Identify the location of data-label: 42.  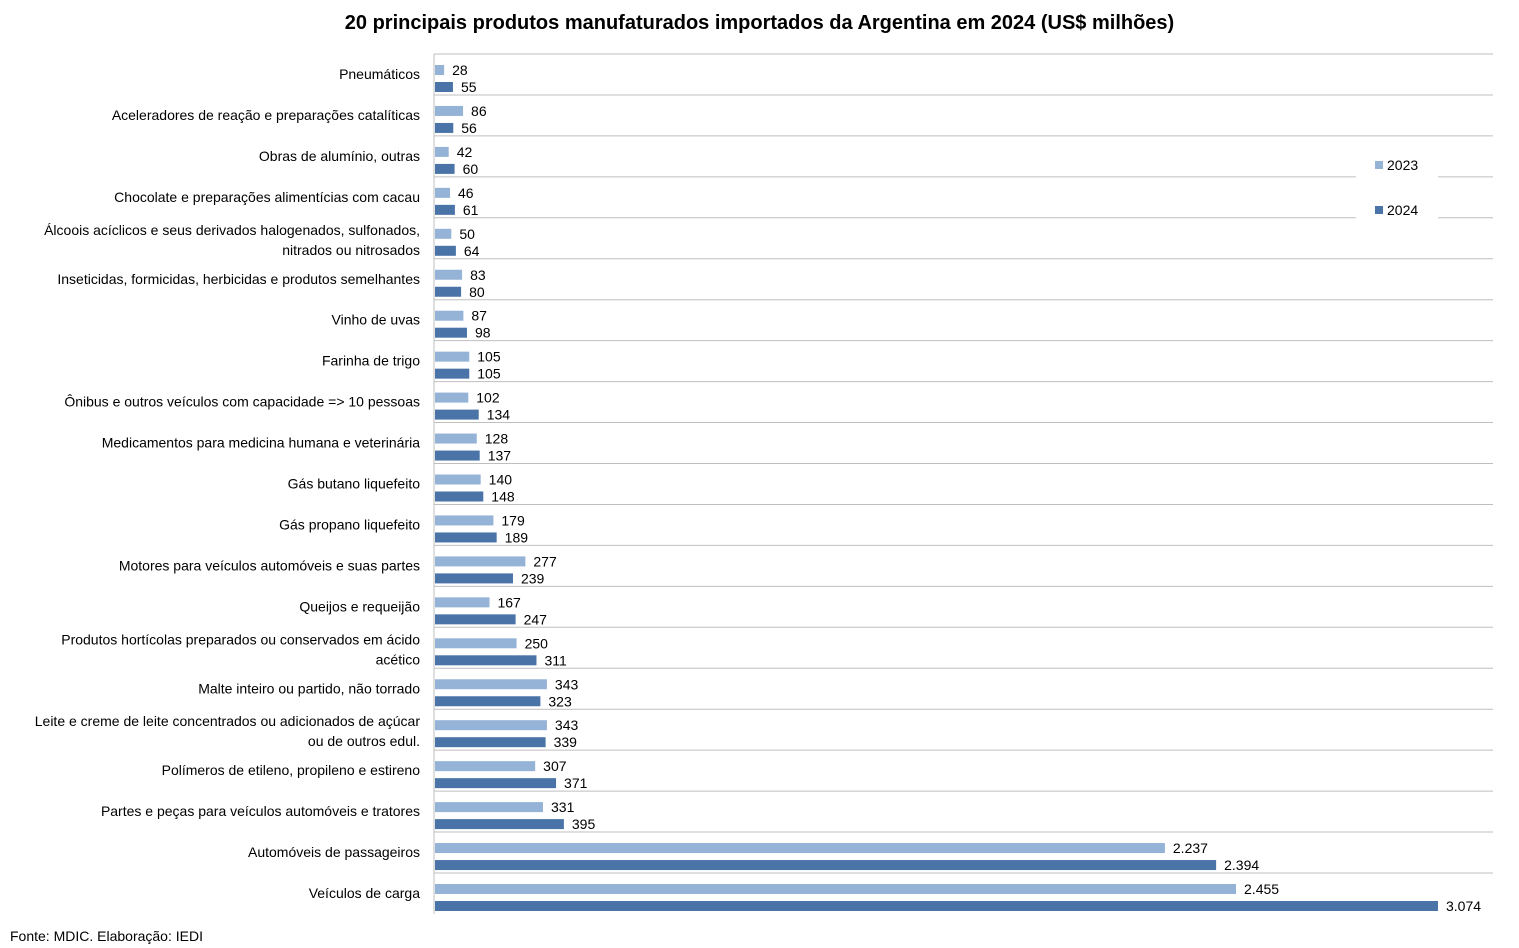
(465, 152).